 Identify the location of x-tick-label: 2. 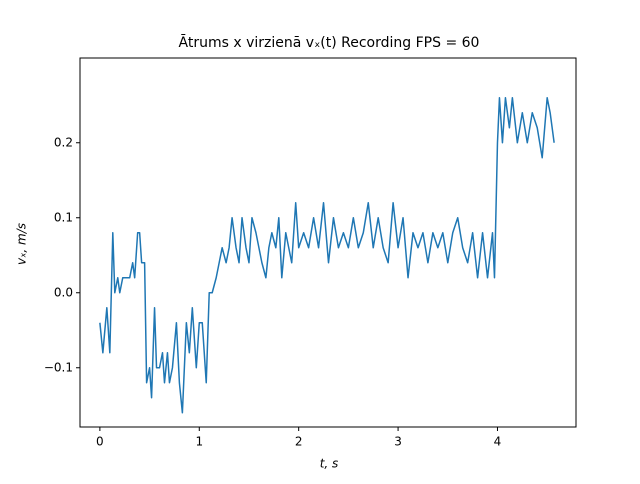
(299, 442).